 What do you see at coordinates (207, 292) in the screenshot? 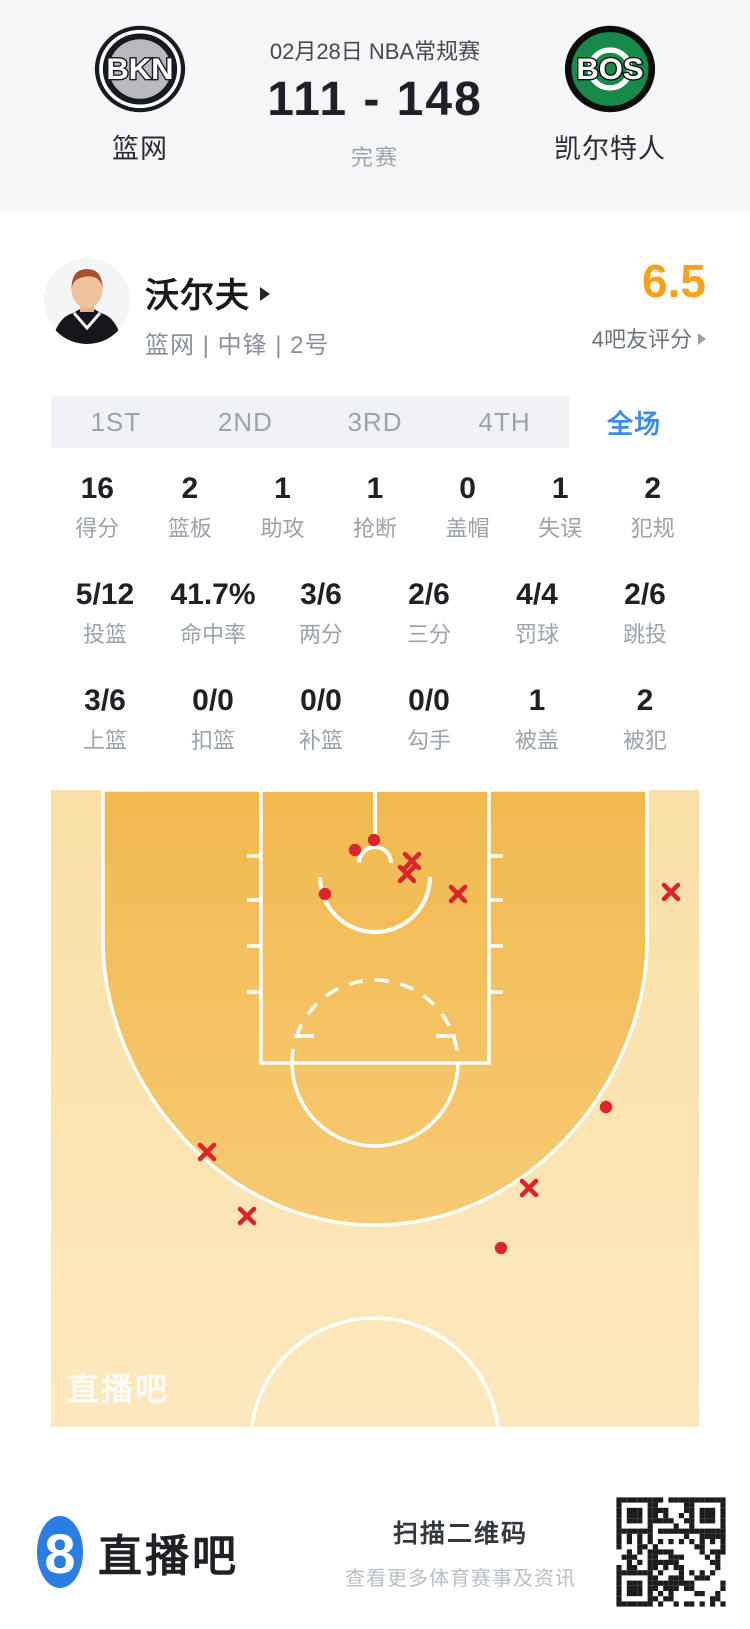
I see `player-name-row: 沃尔夫` at bounding box center [207, 292].